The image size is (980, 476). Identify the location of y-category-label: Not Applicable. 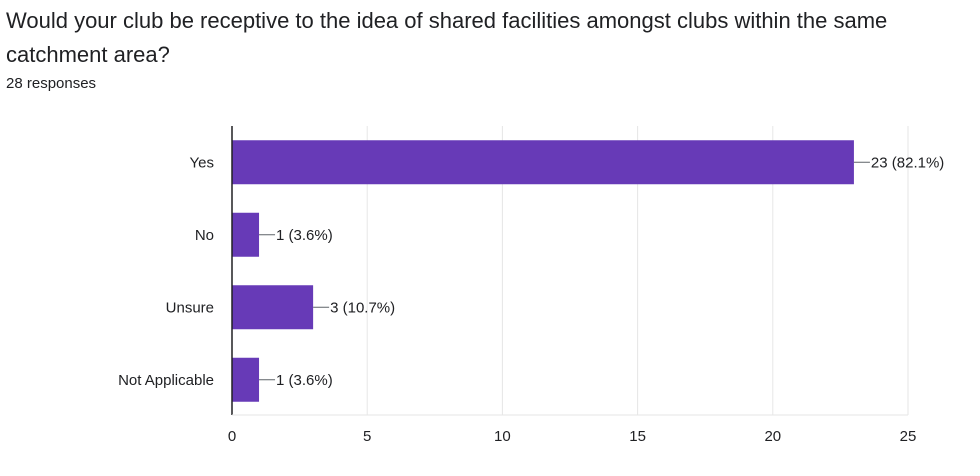
(166, 380).